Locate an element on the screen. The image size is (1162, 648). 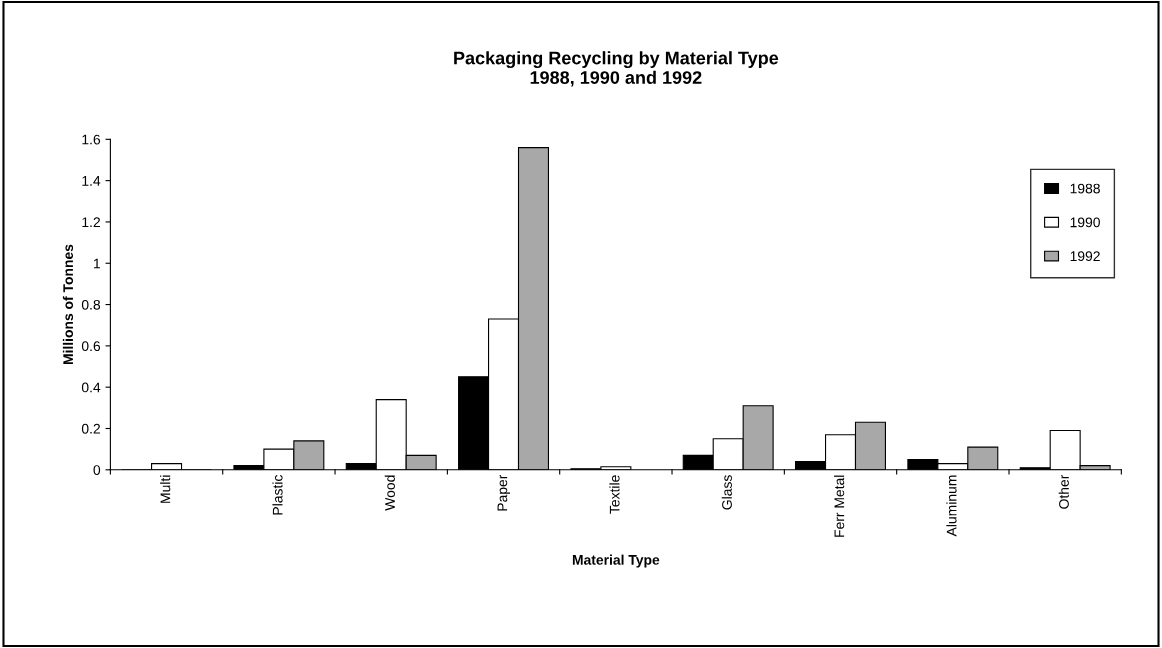
y-tick-label: 0.6 is located at coordinates (91, 346).